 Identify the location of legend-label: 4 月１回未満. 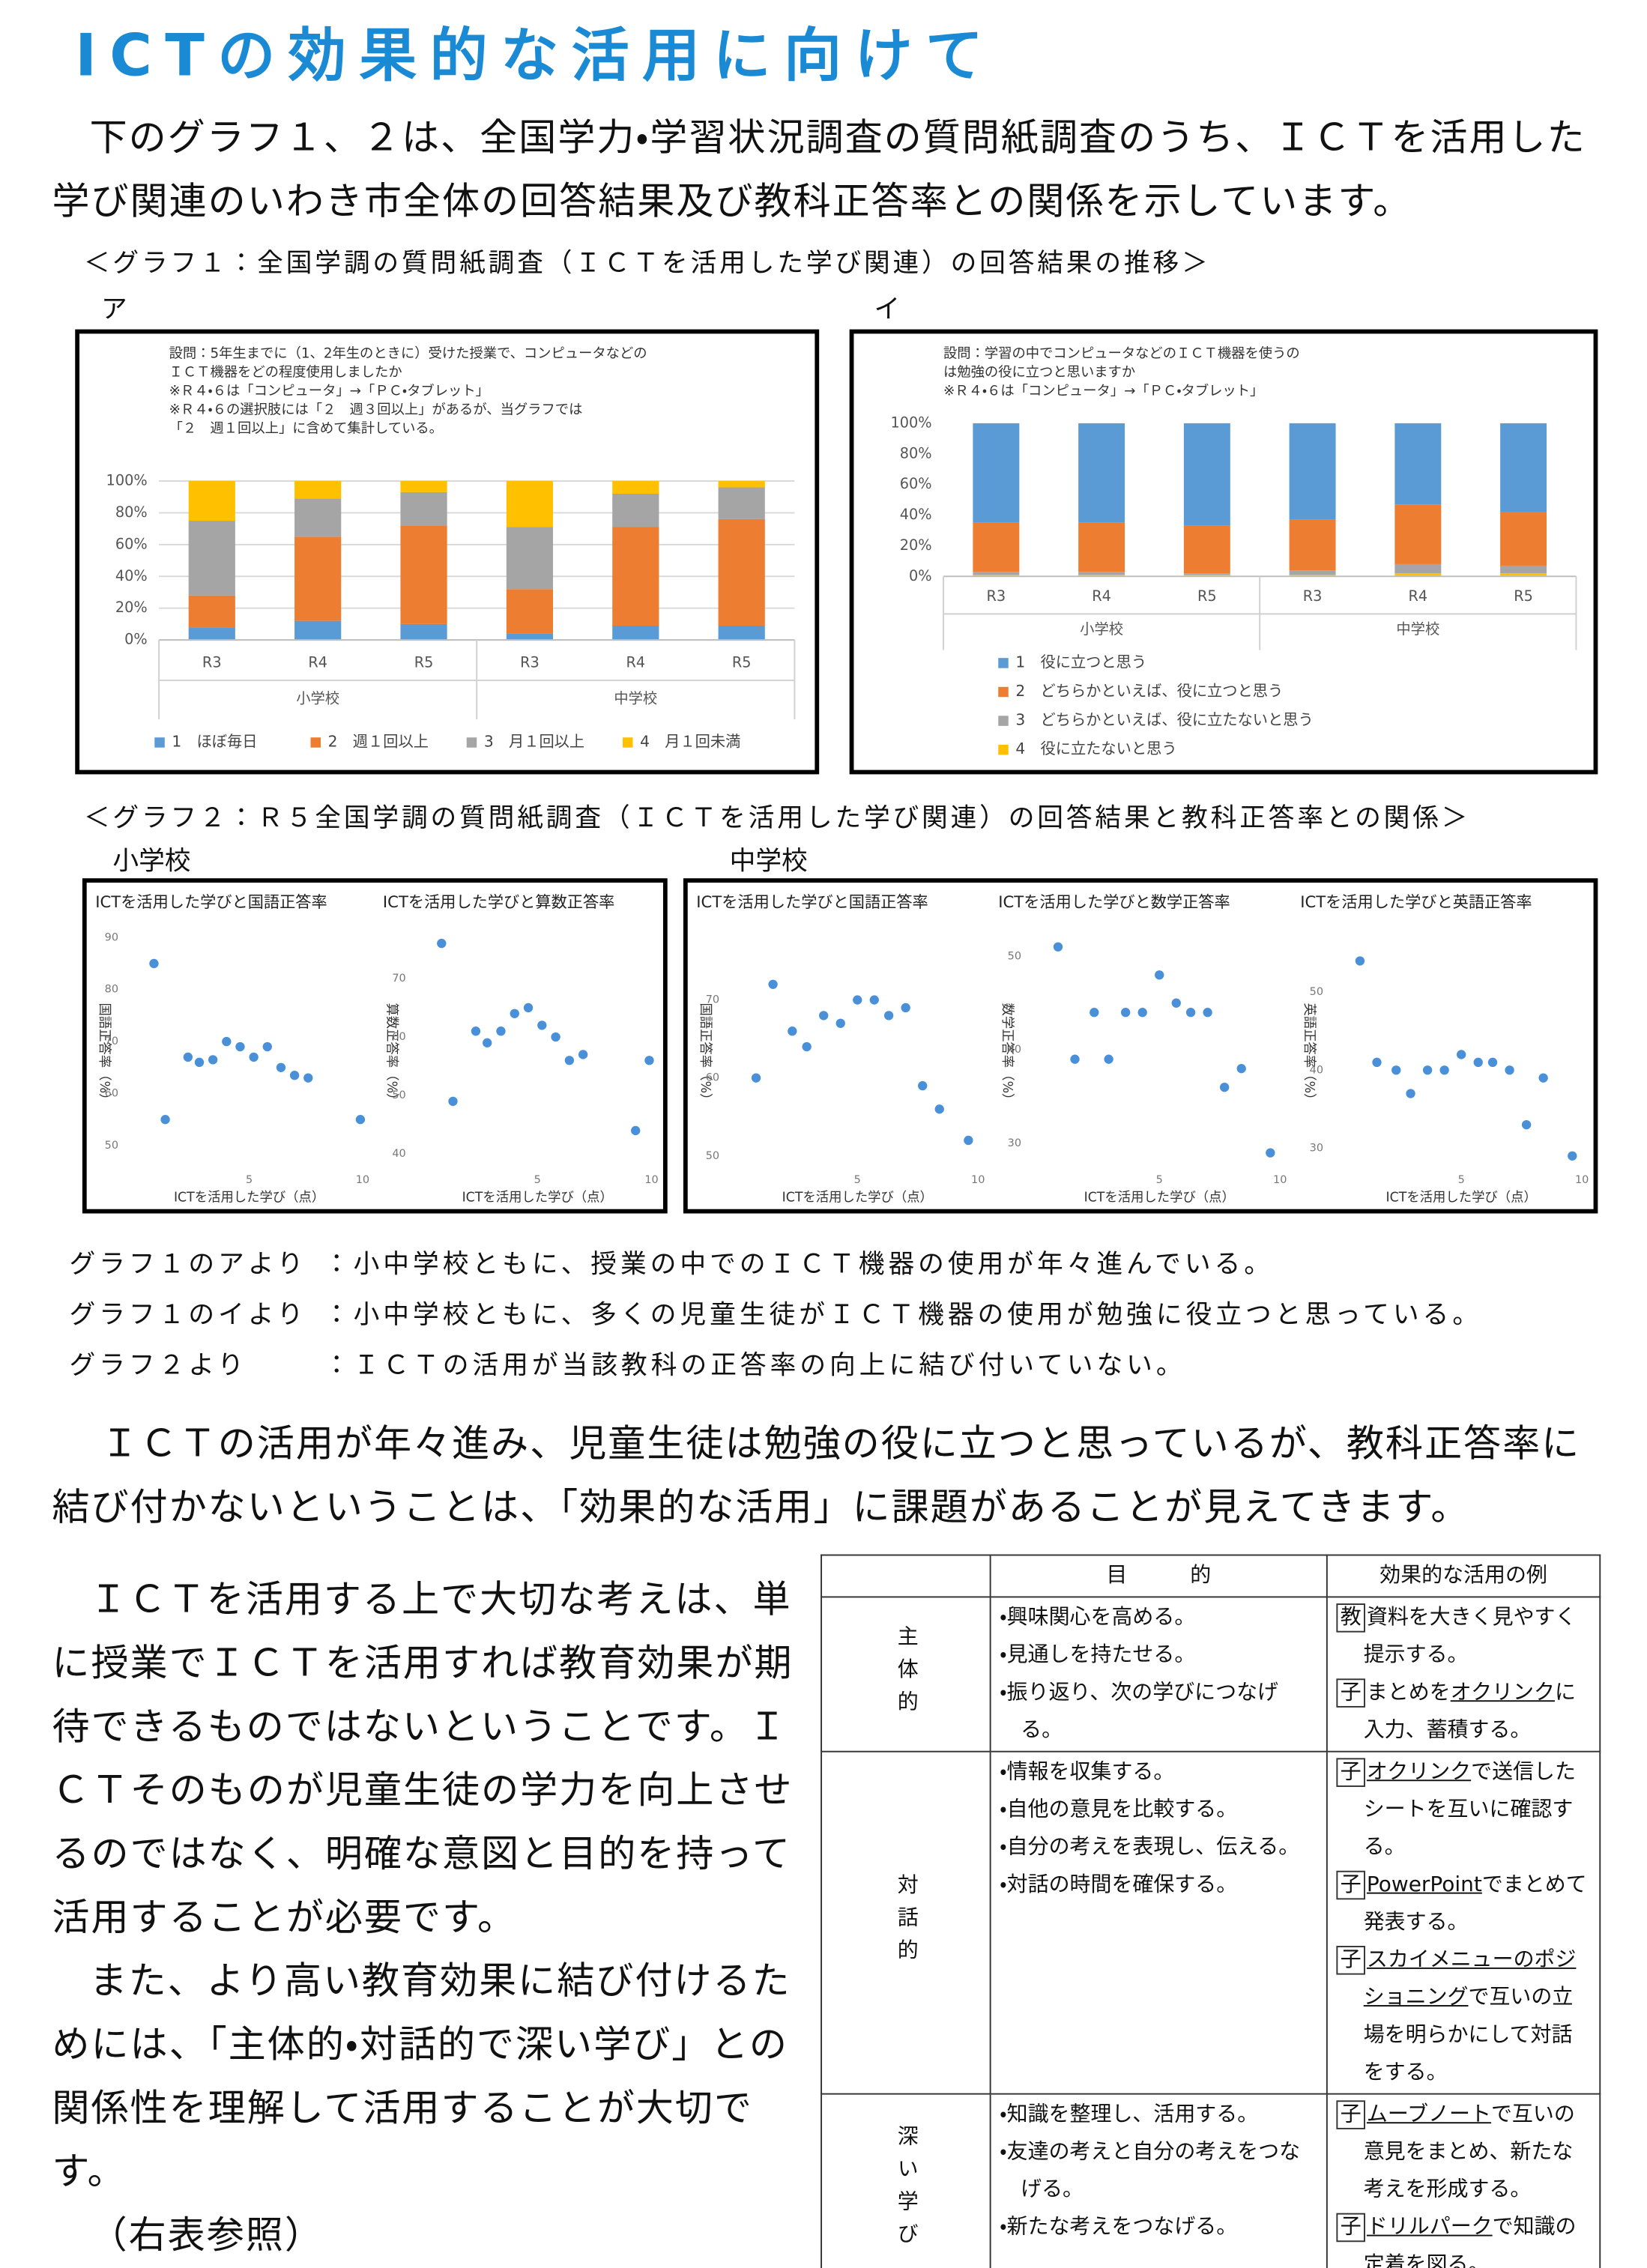
(690, 741).